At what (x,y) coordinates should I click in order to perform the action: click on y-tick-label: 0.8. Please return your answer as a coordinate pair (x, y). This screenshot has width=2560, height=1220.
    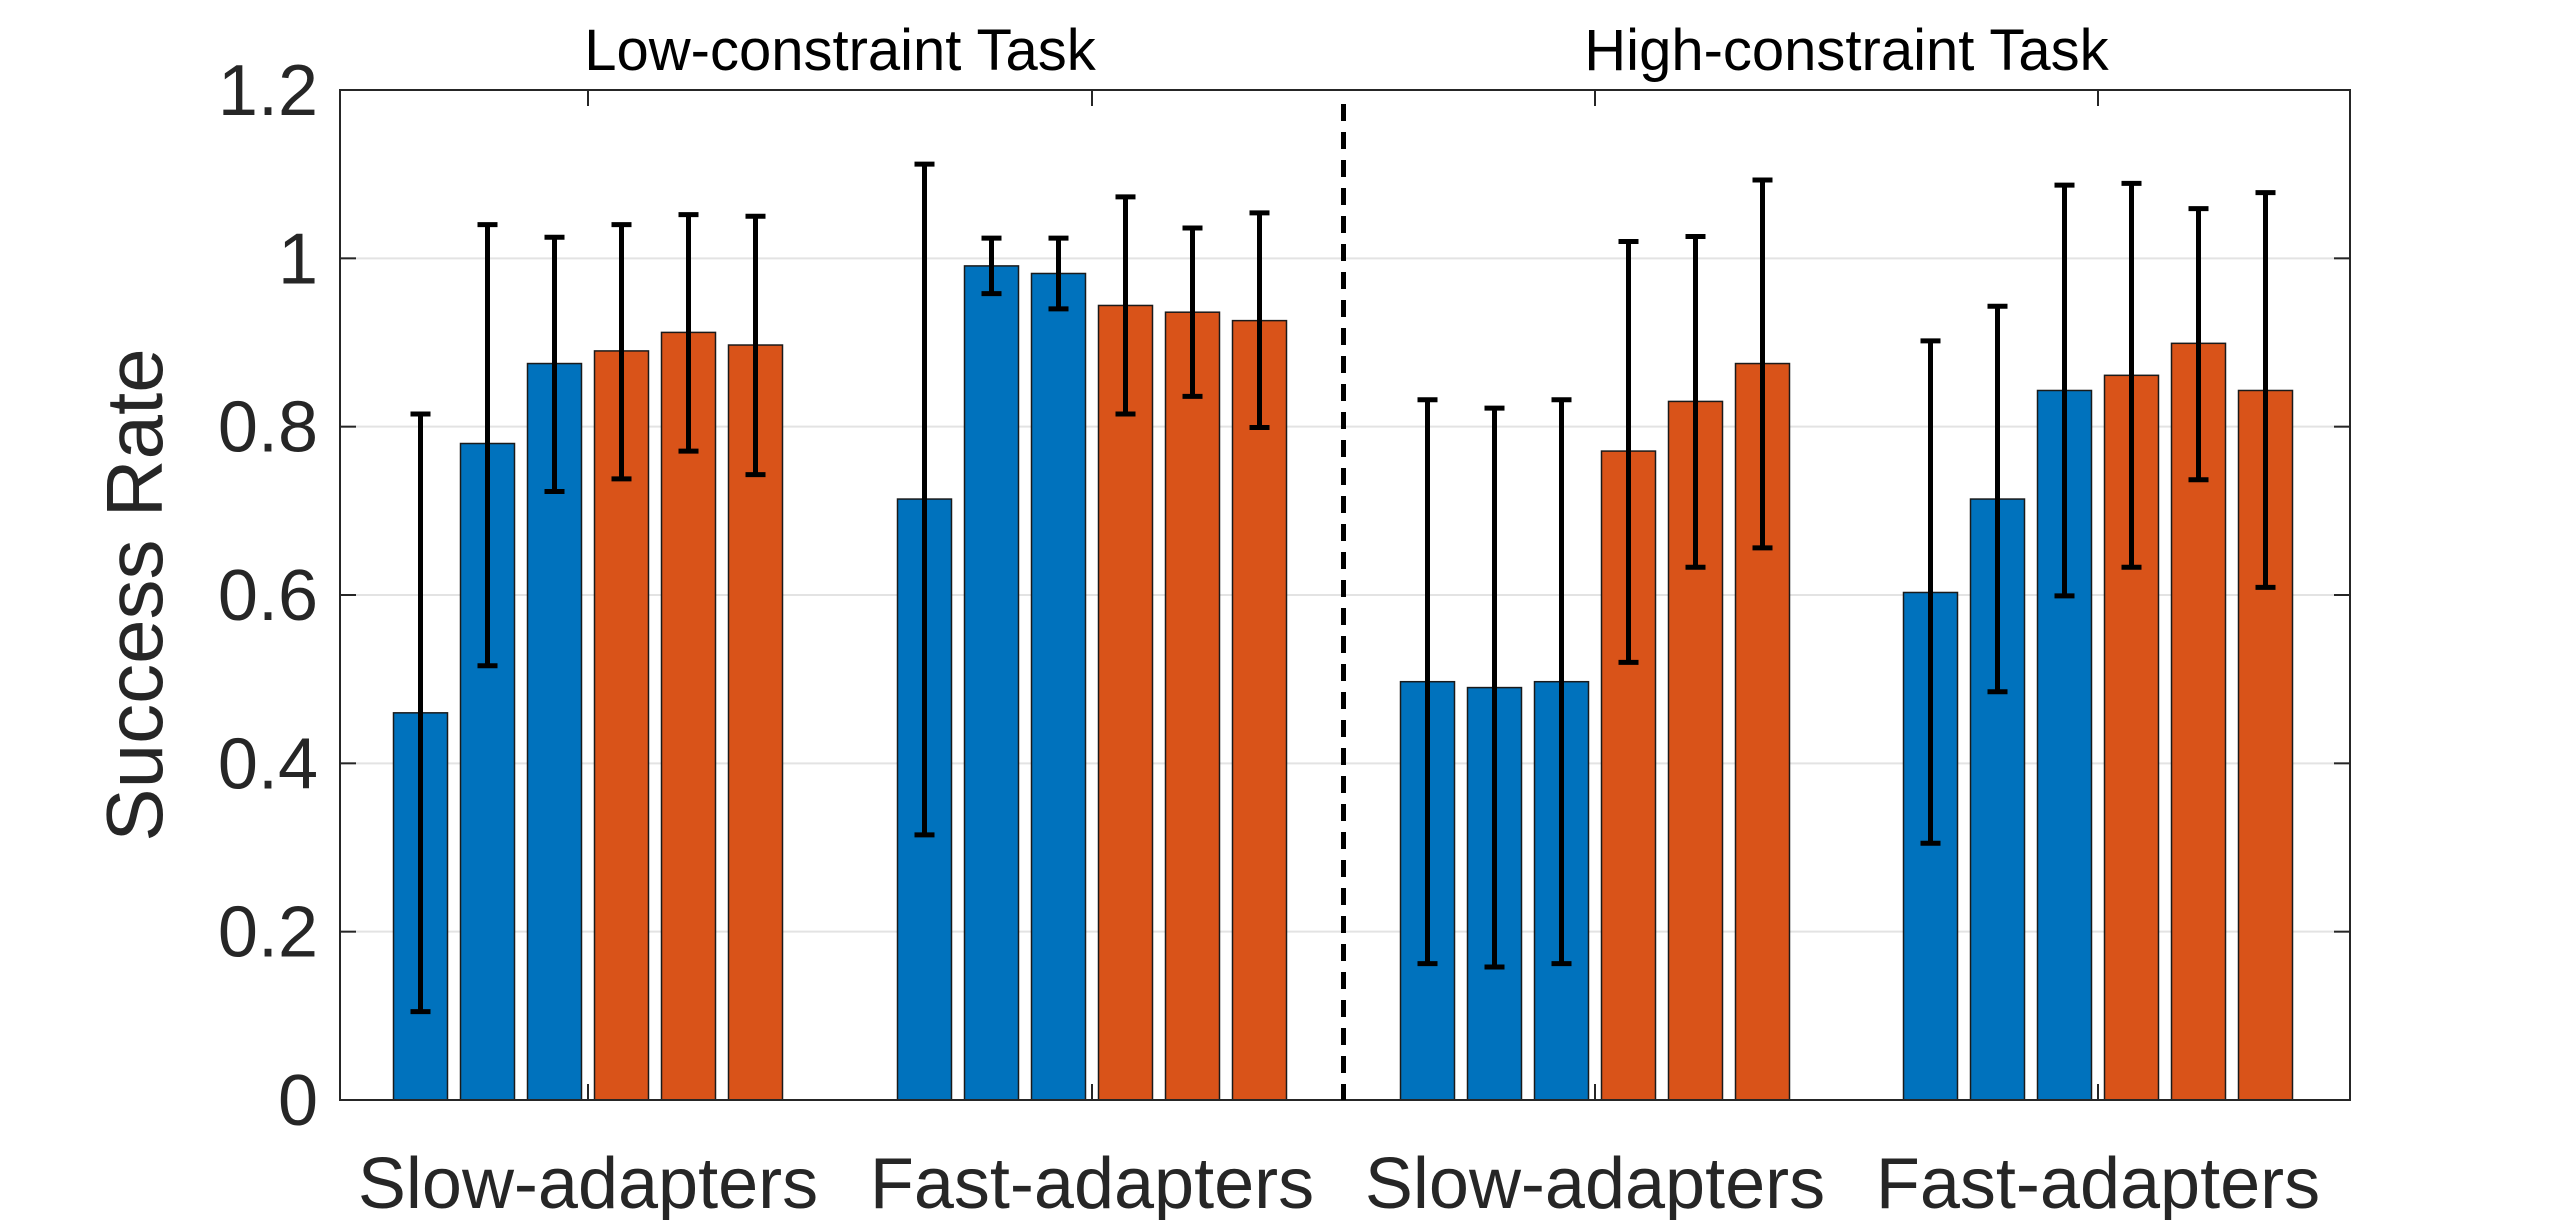
    Looking at the image, I should click on (268, 428).